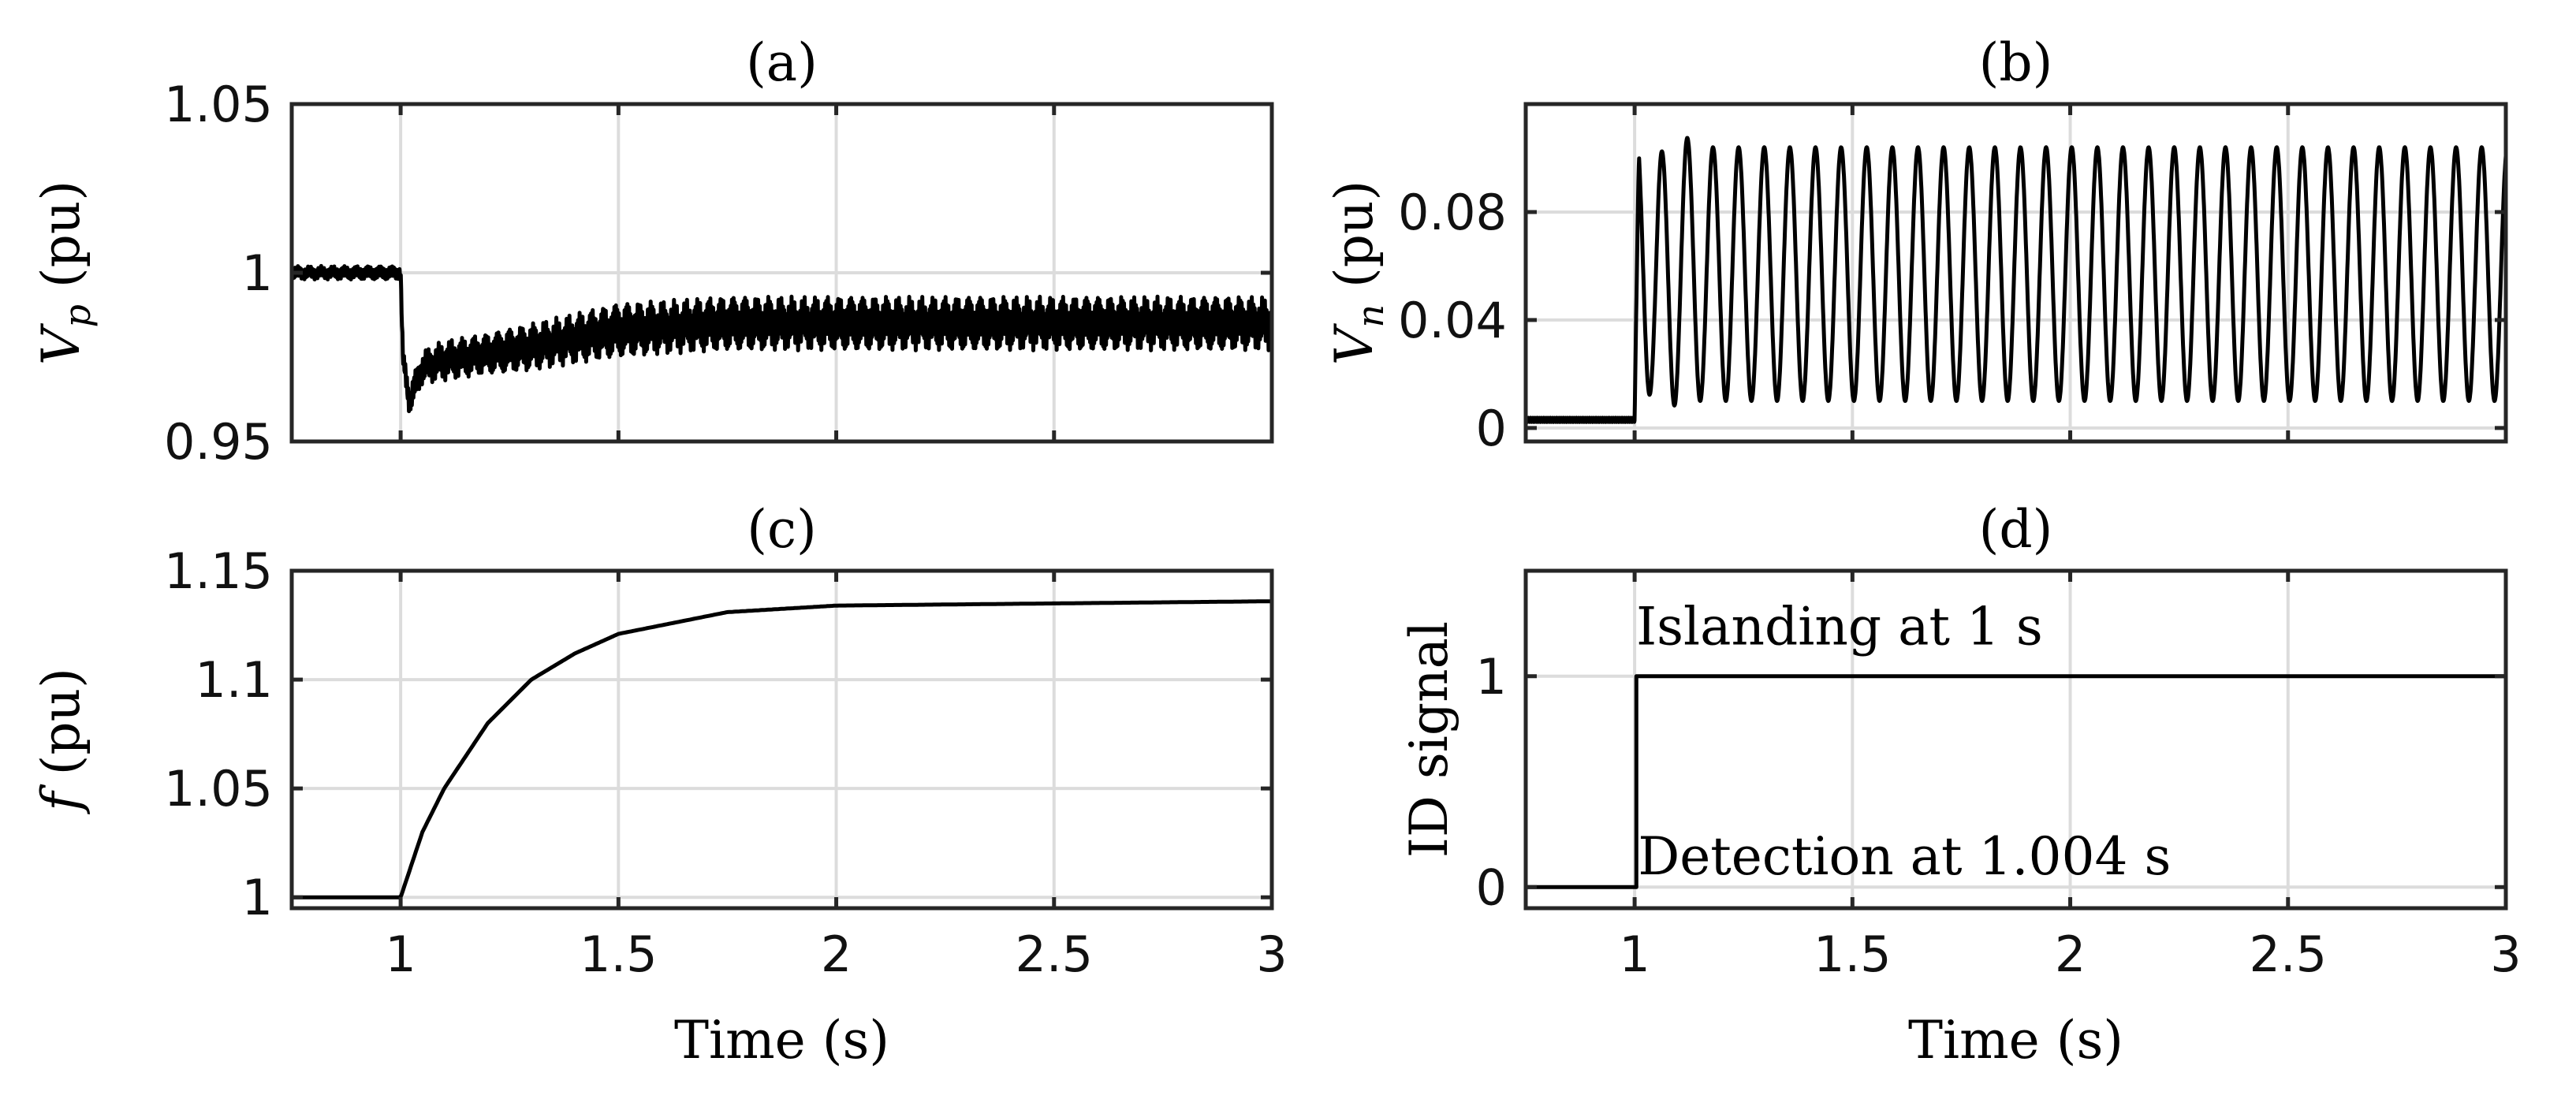  Describe the element at coordinates (782, 749) in the screenshot. I see `series-c` at that location.